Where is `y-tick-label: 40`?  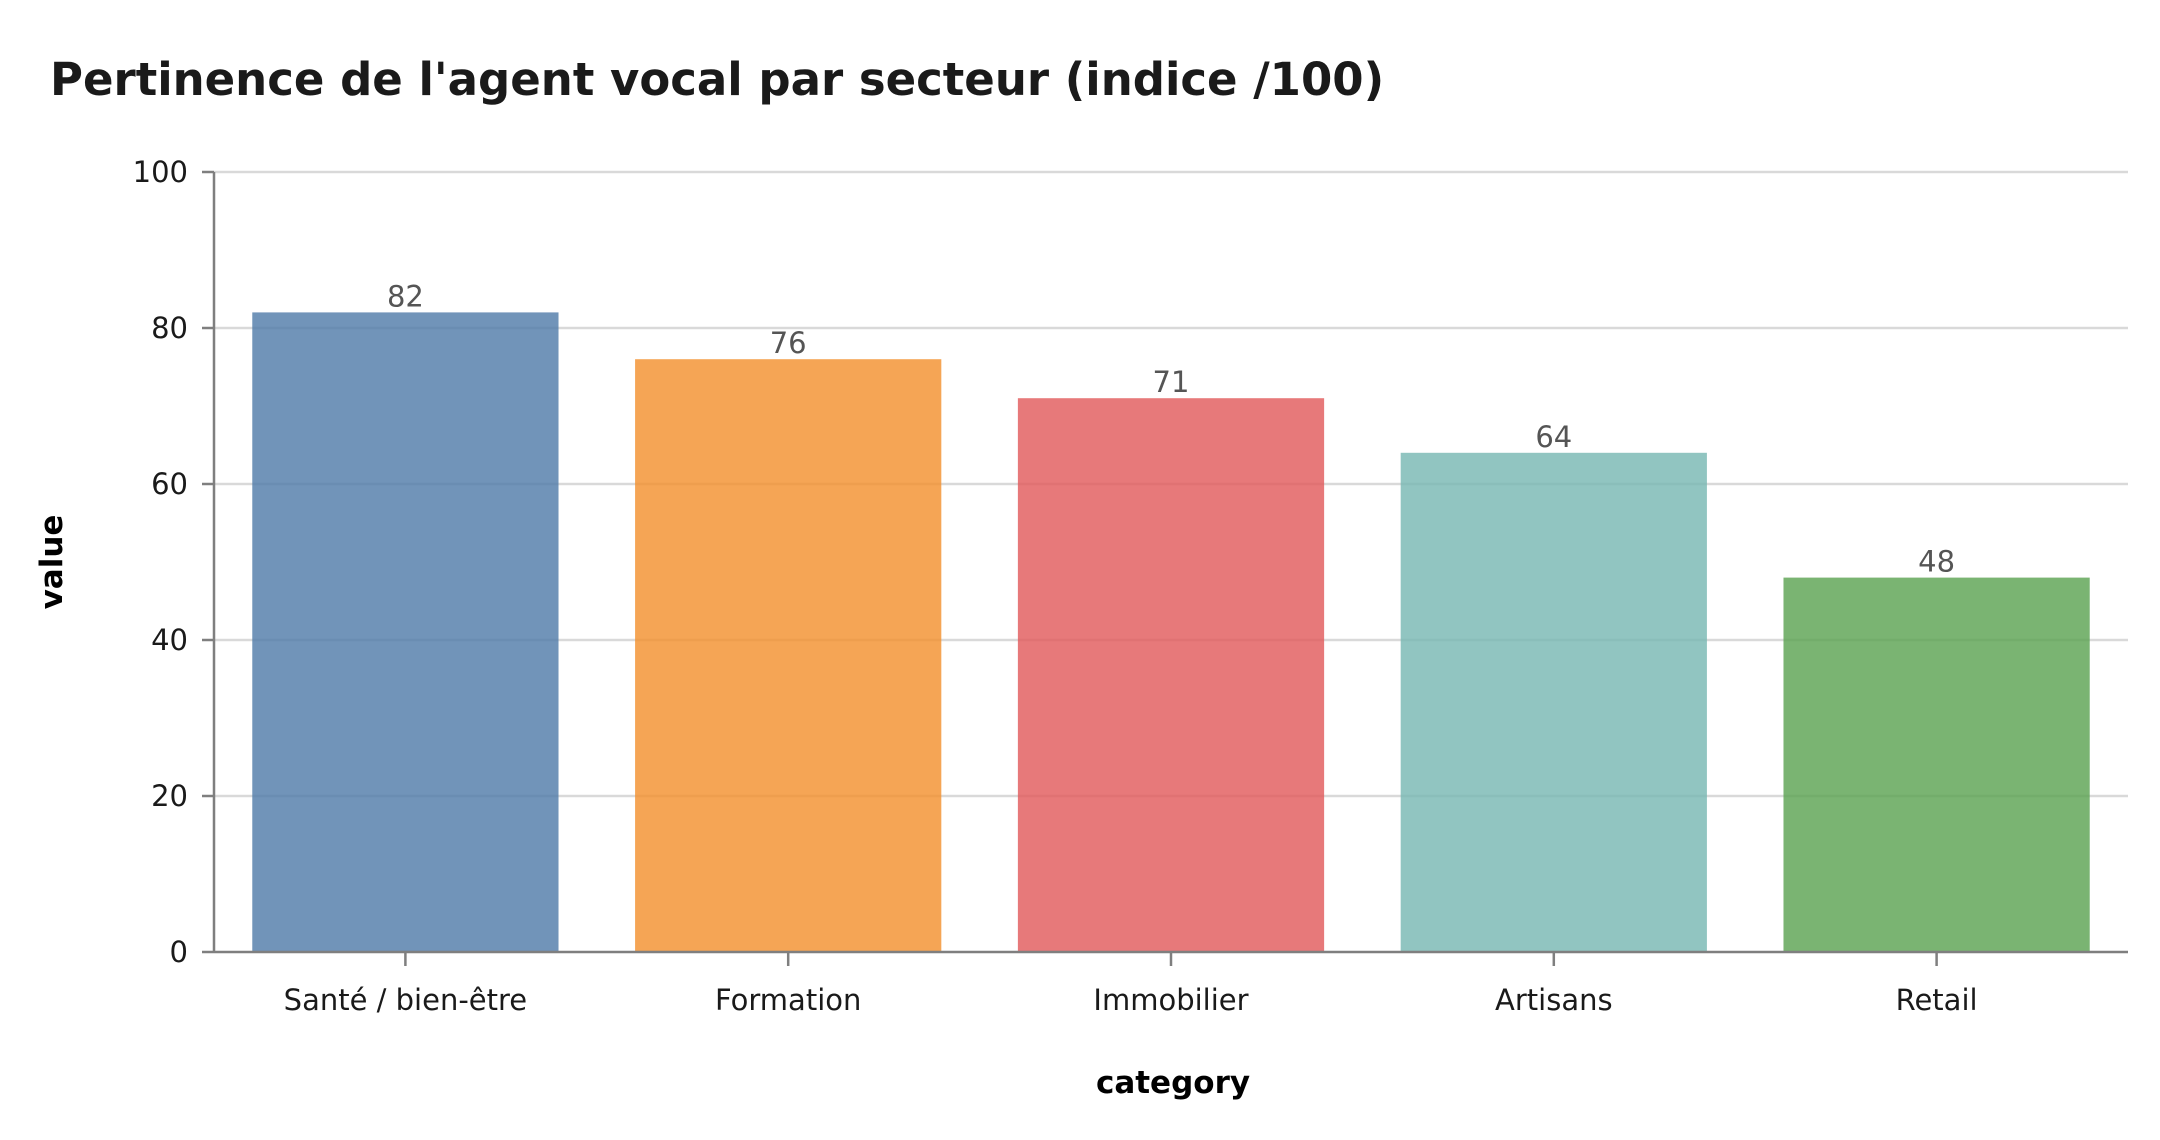
y-tick-label: 40 is located at coordinates (169, 640).